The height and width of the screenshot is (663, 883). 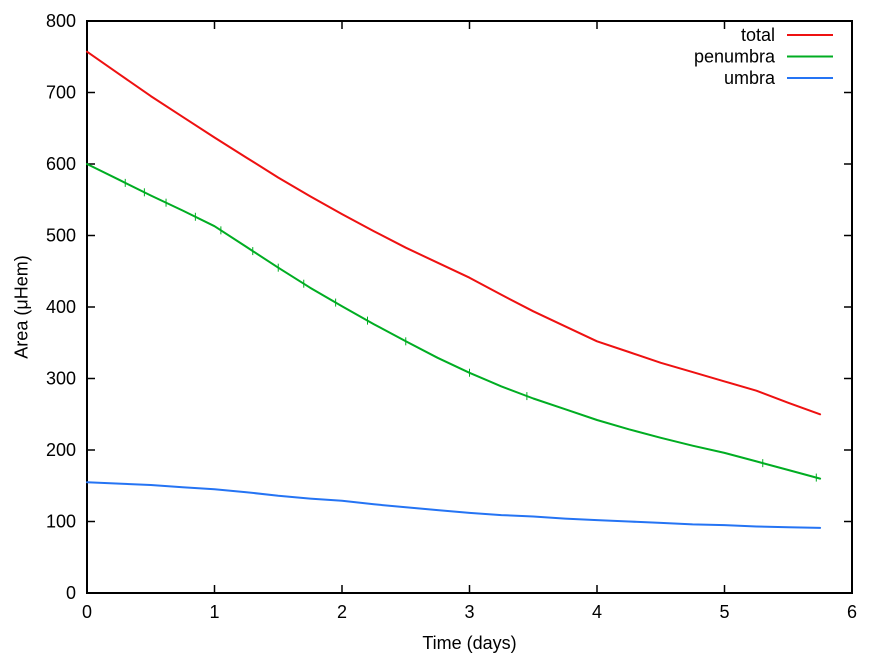 What do you see at coordinates (597, 612) in the screenshot?
I see `x-tick-label: 4` at bounding box center [597, 612].